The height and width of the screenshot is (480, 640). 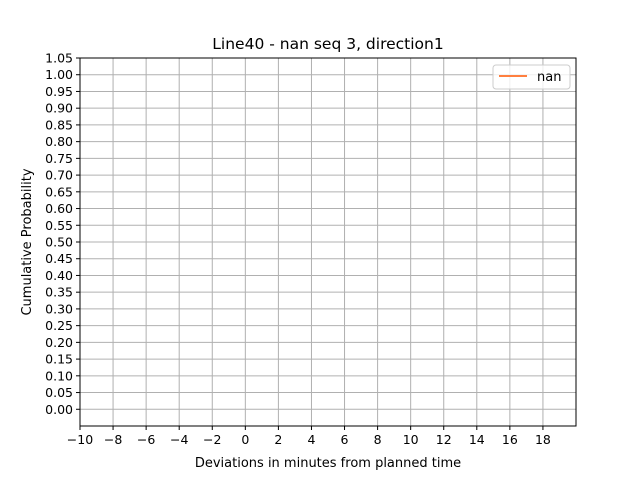 I want to click on x-tick-label: 12, so click(x=444, y=439).